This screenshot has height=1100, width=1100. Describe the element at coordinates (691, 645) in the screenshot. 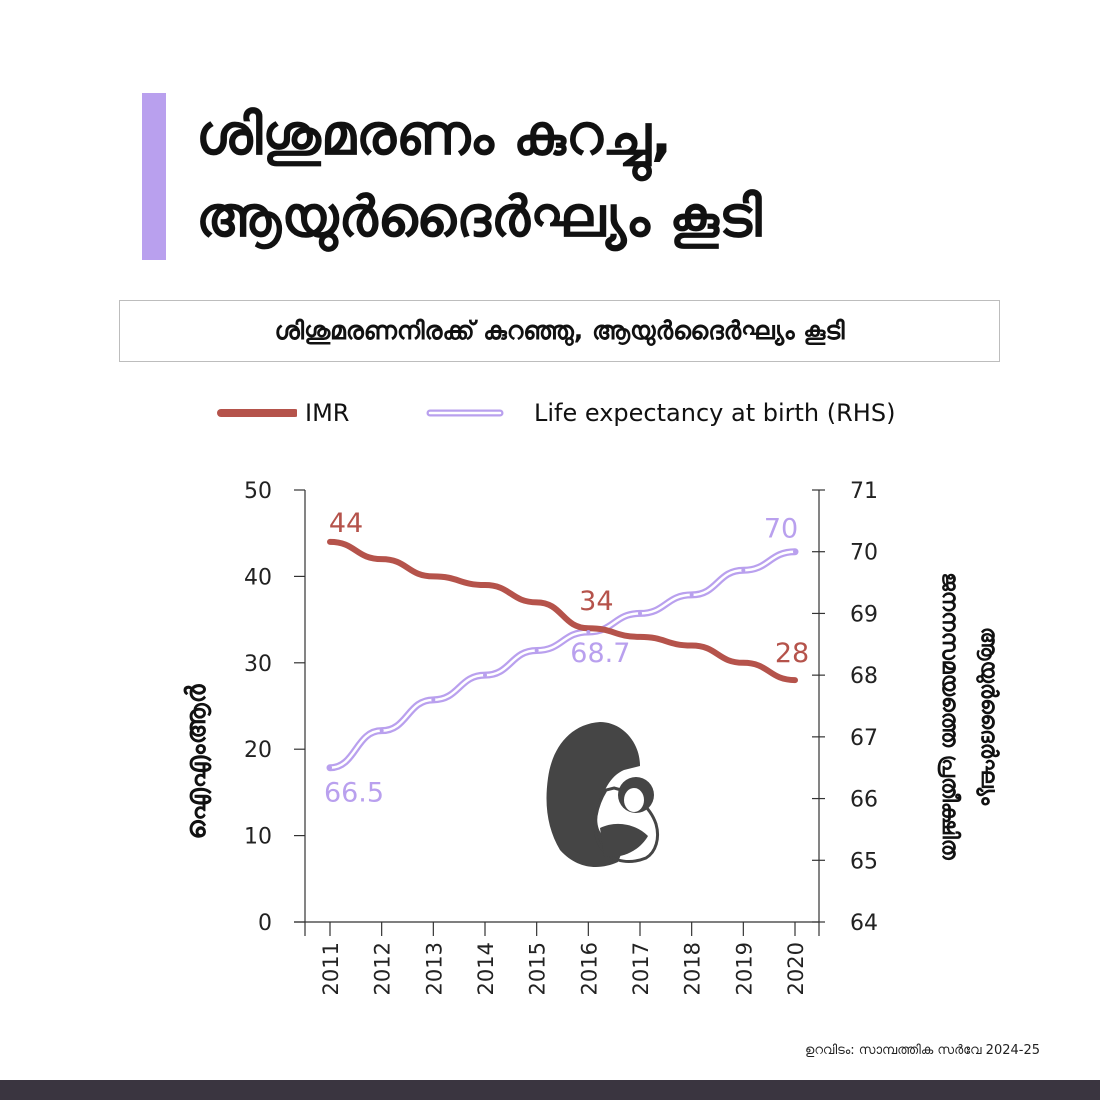

I see `imr-point-2018` at that location.